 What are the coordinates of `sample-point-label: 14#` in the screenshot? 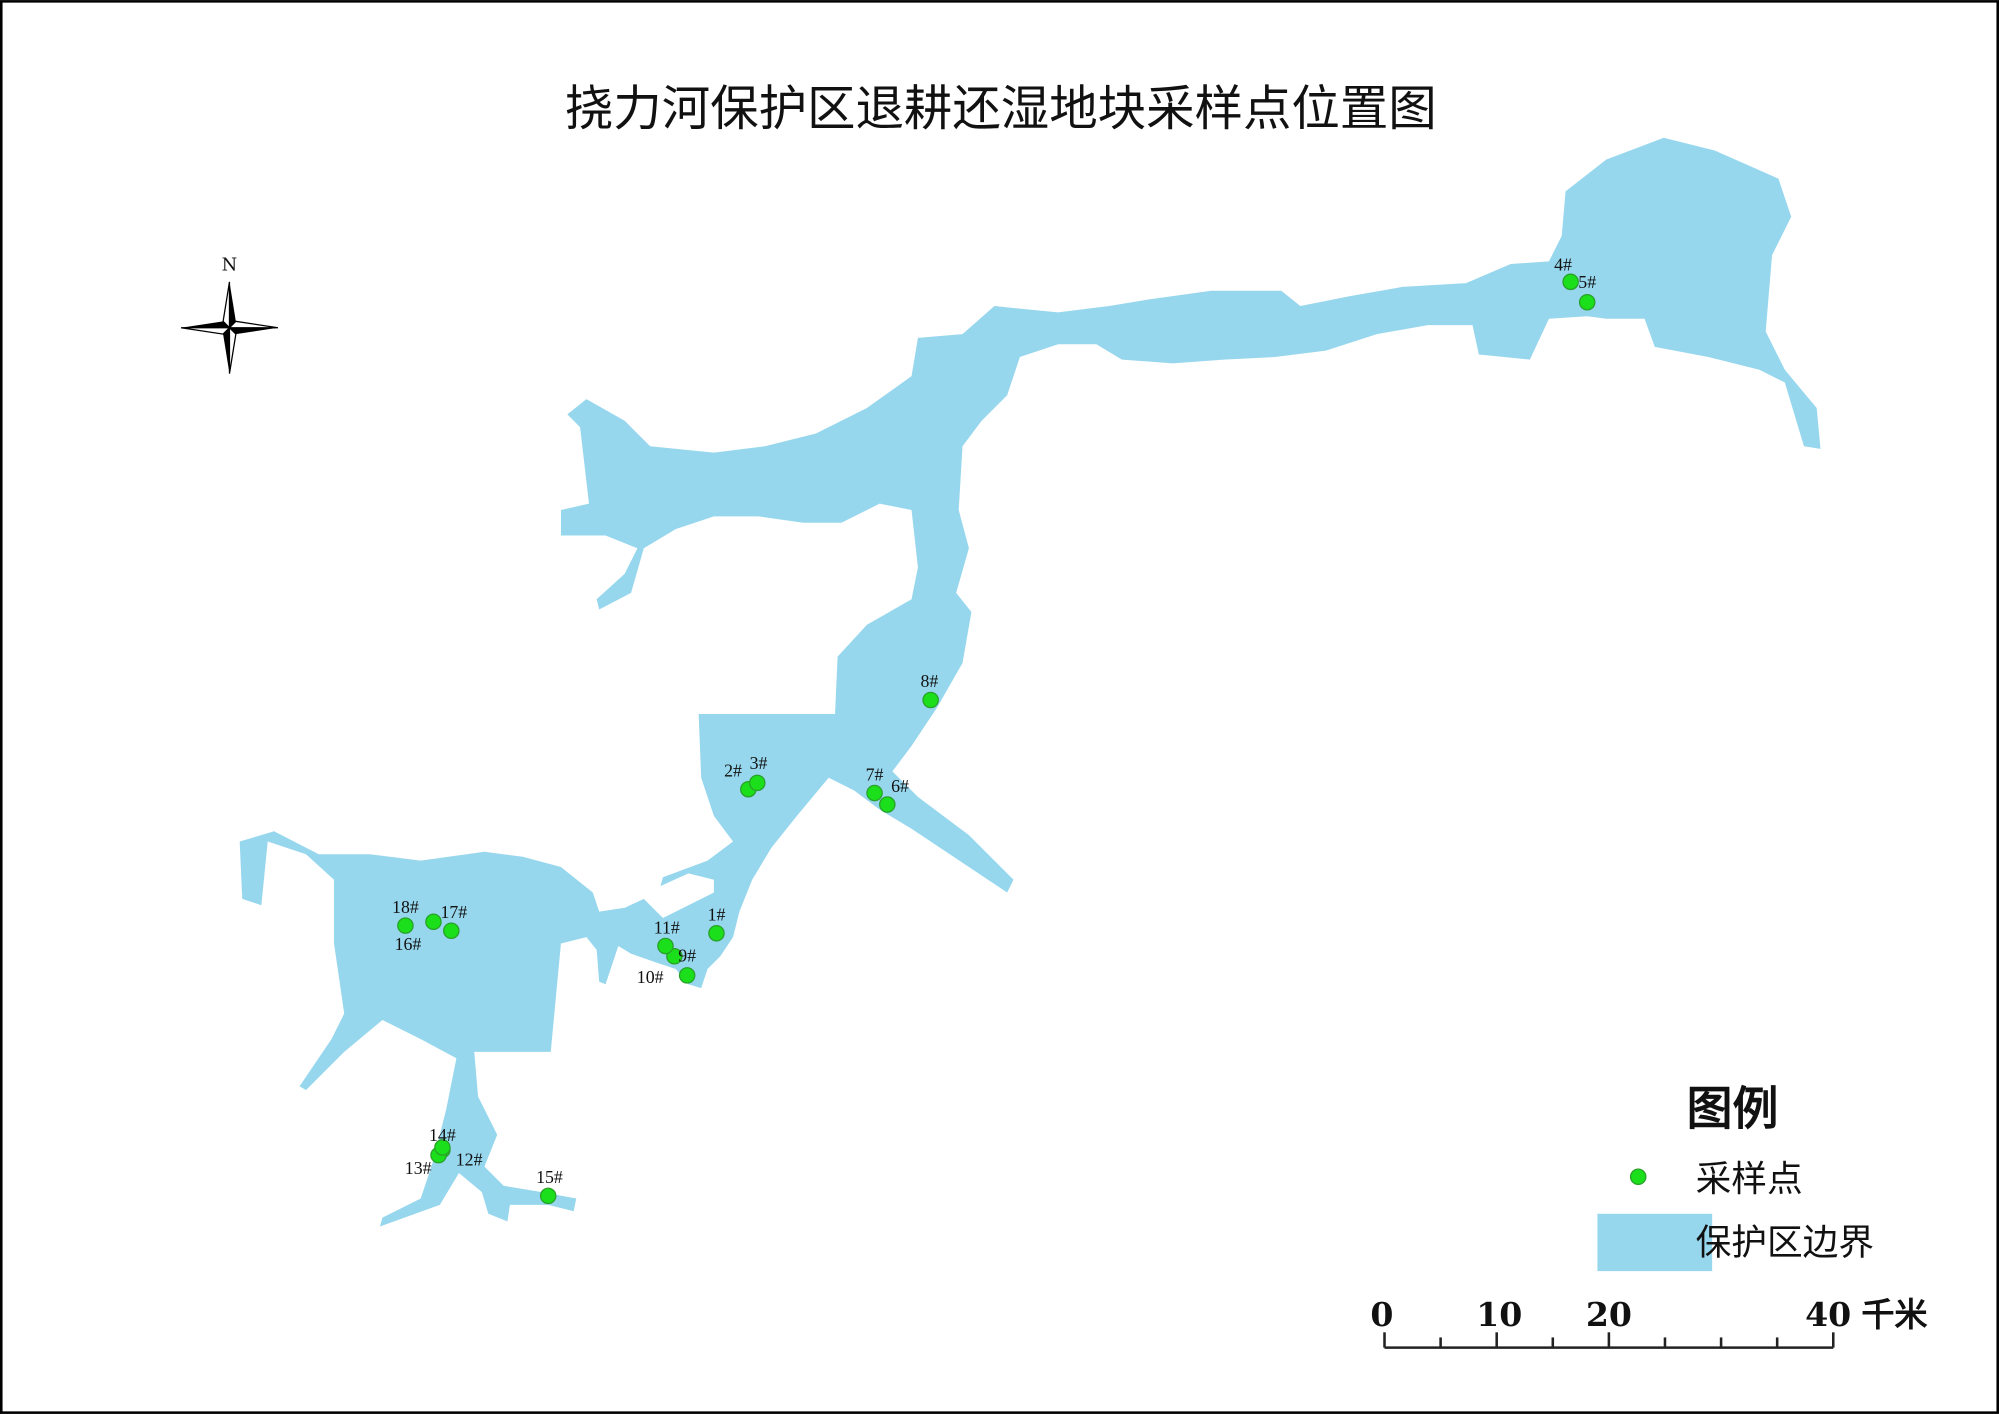 It's located at (442, 1135).